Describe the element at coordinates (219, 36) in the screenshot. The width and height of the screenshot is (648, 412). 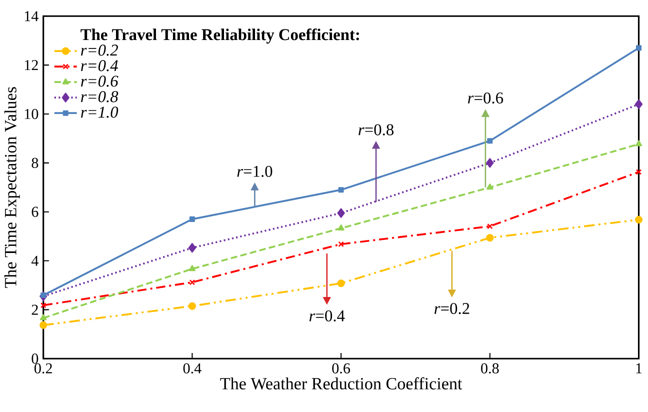
I see `legend-title: The Travel Time Reliability Coefficient:` at that location.